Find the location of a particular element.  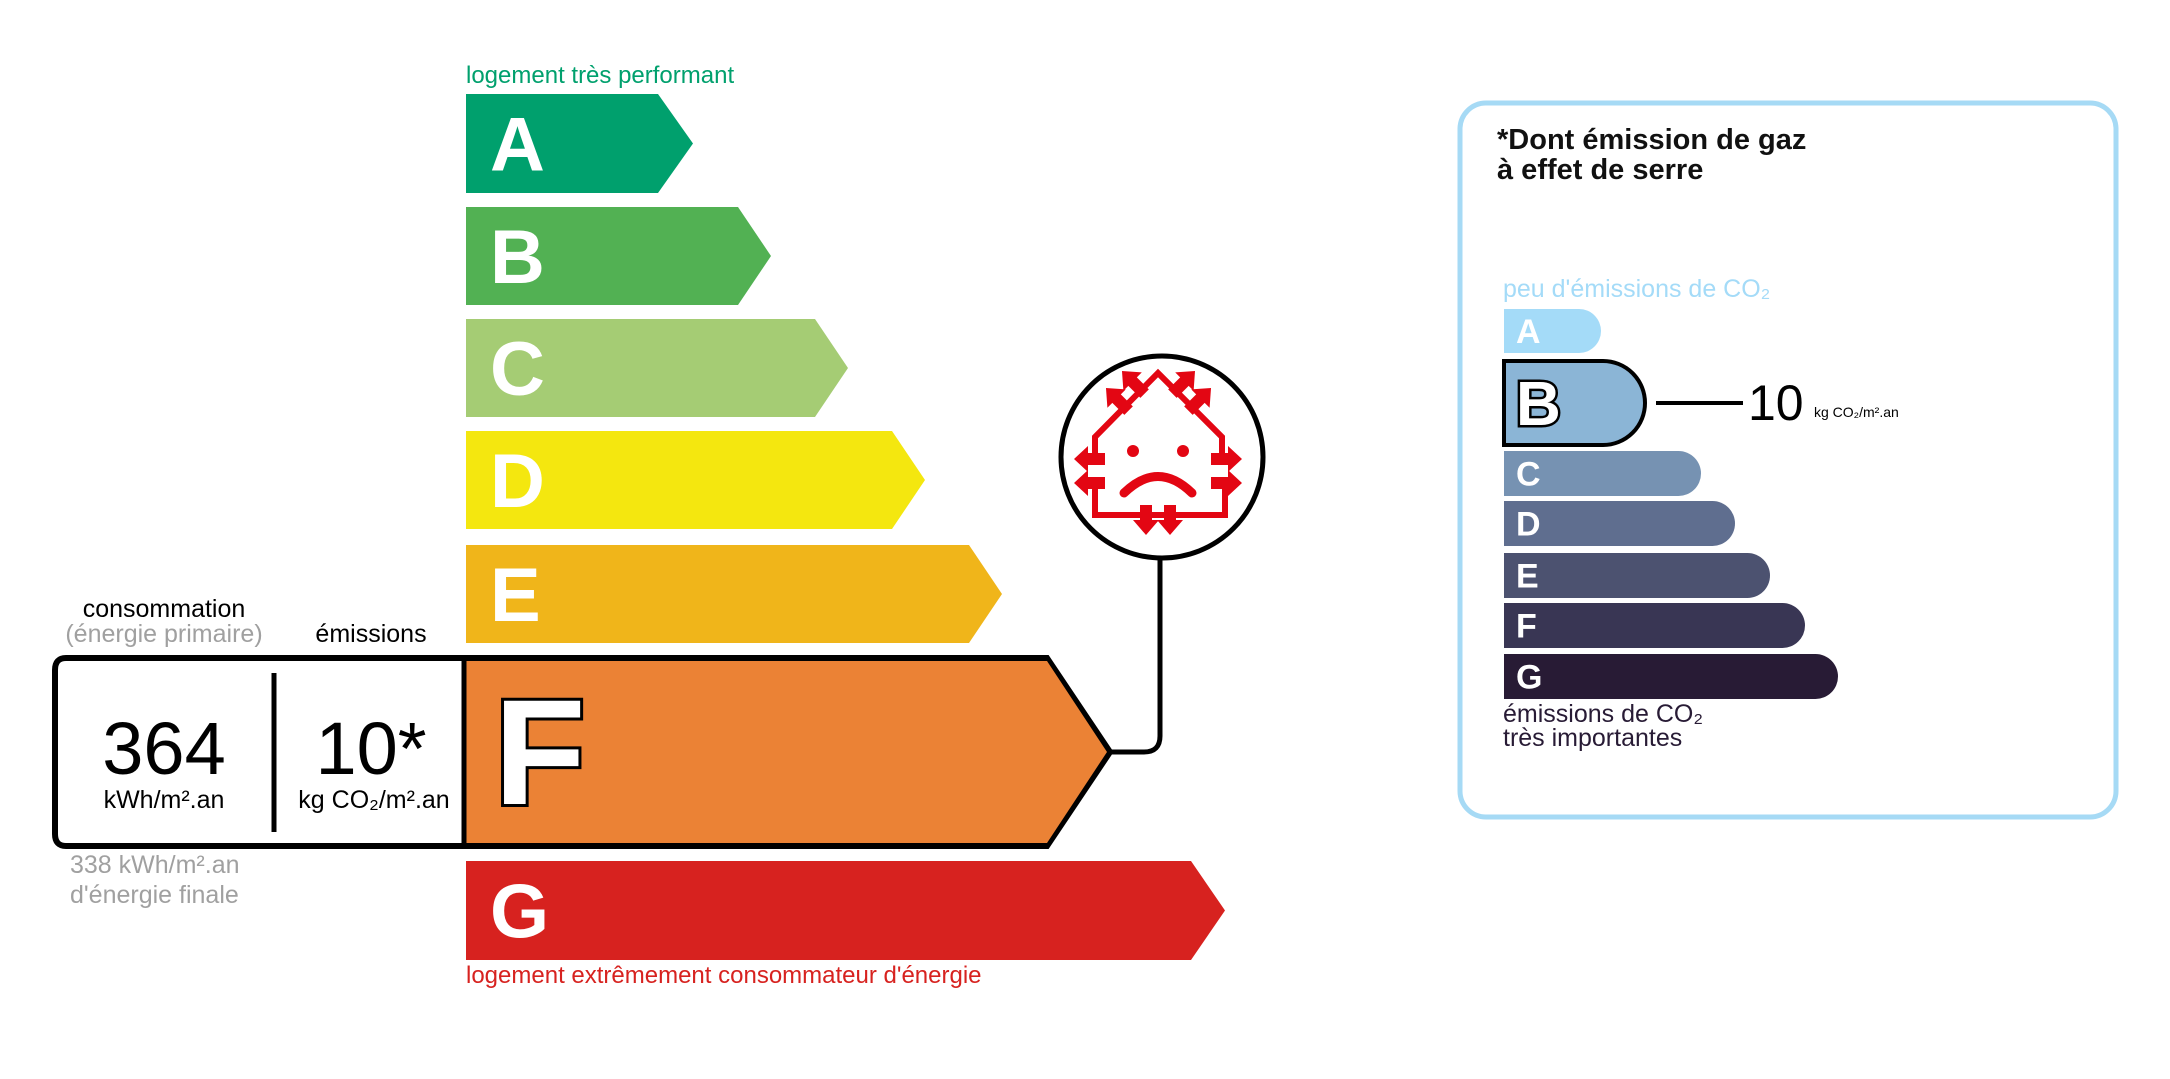

consumption-unit: kWh/m².an is located at coordinates (164, 800).